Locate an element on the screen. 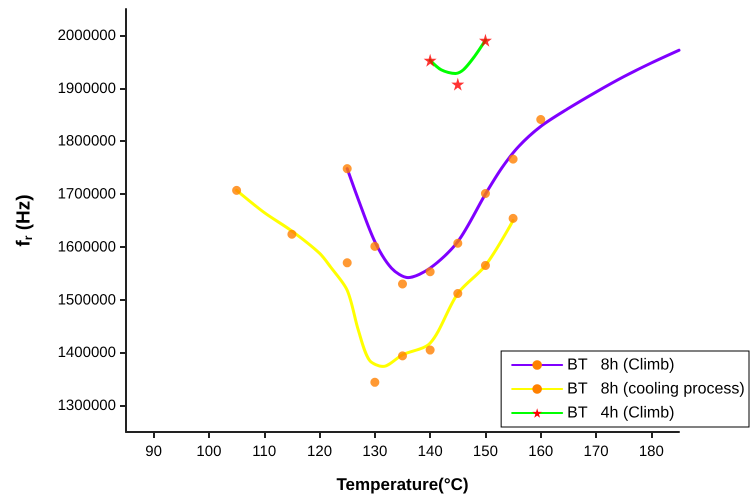 Image resolution: width=751 pixels, height=499 pixels. x-tick-label: 170 is located at coordinates (596, 451).